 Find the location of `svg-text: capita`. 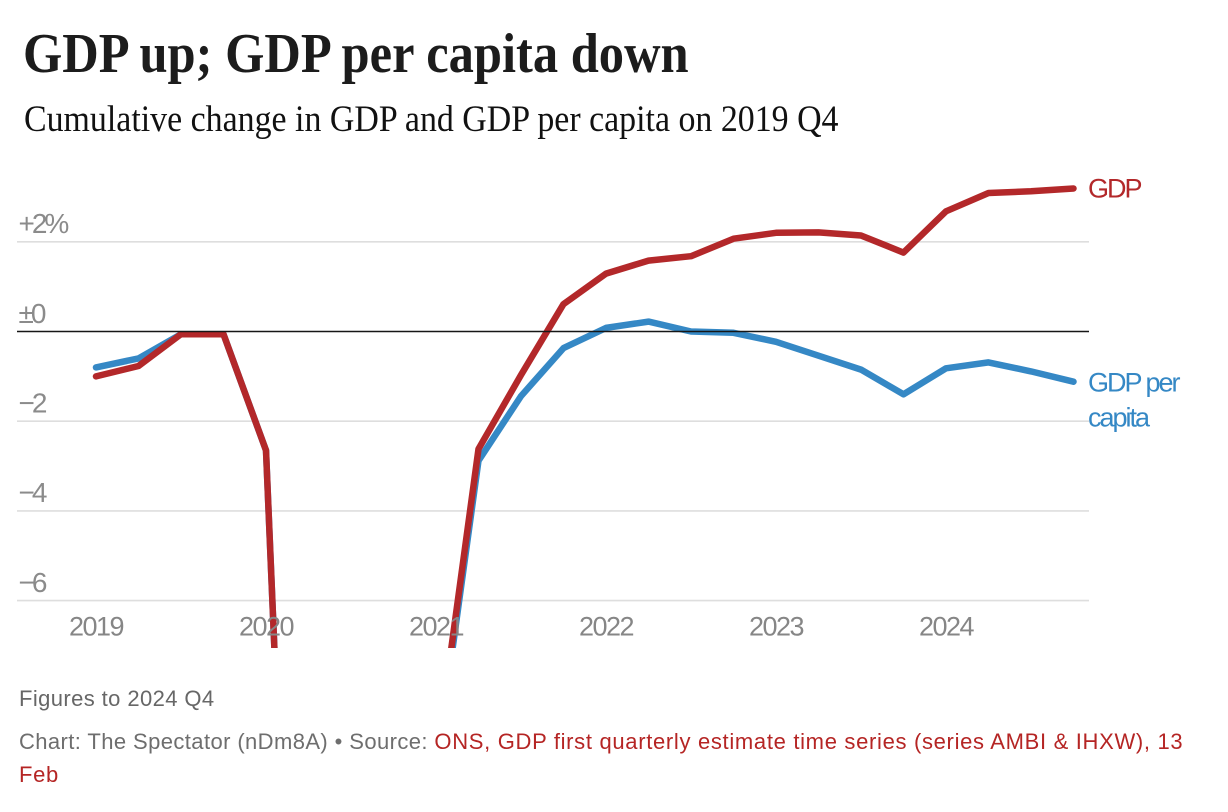

svg-text: capita is located at coordinates (1119, 418).